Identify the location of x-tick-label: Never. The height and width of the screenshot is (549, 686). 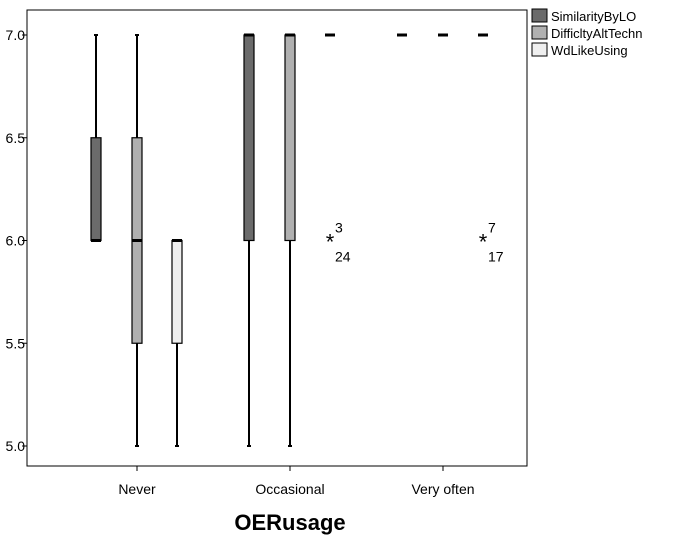
(137, 489).